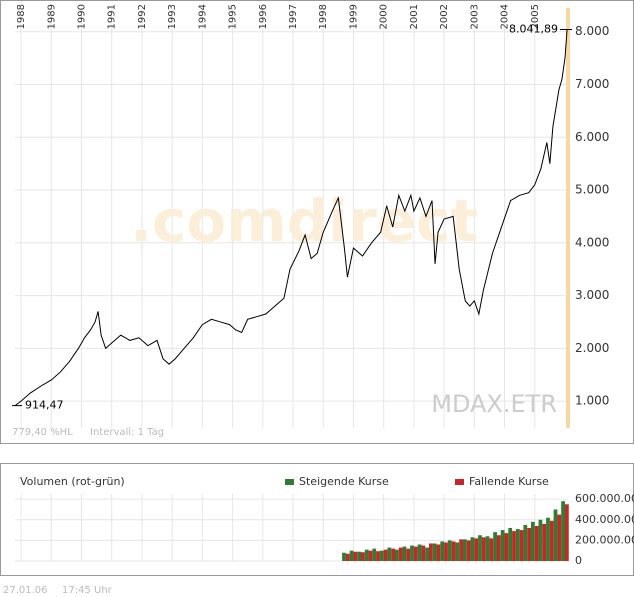 The image size is (634, 597). Describe the element at coordinates (578, 560) in the screenshot. I see `y-tick-label: 0` at that location.